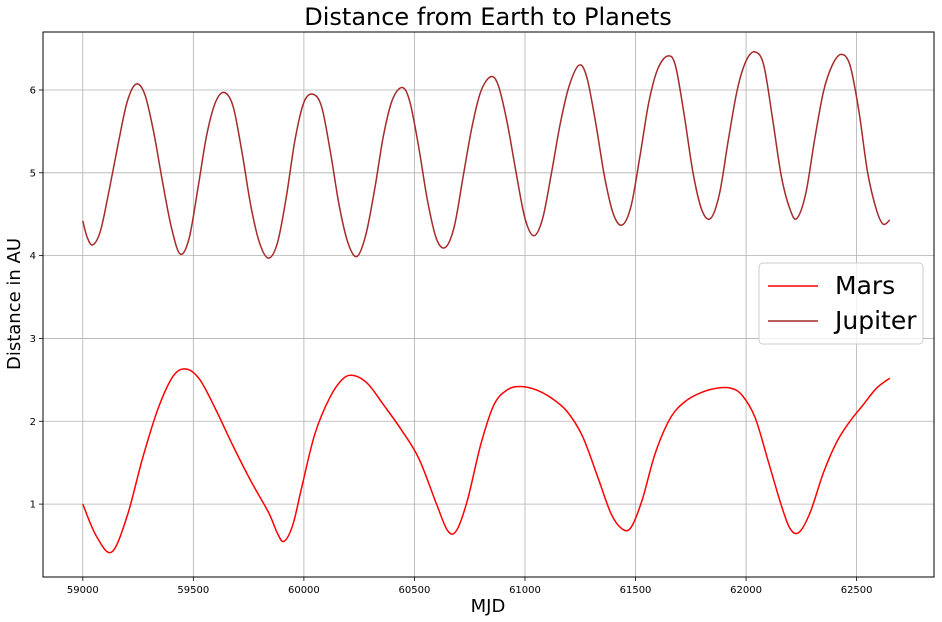 This screenshot has width=942, height=622. Describe the element at coordinates (636, 590) in the screenshot. I see `x-tick-label: 61500` at that location.